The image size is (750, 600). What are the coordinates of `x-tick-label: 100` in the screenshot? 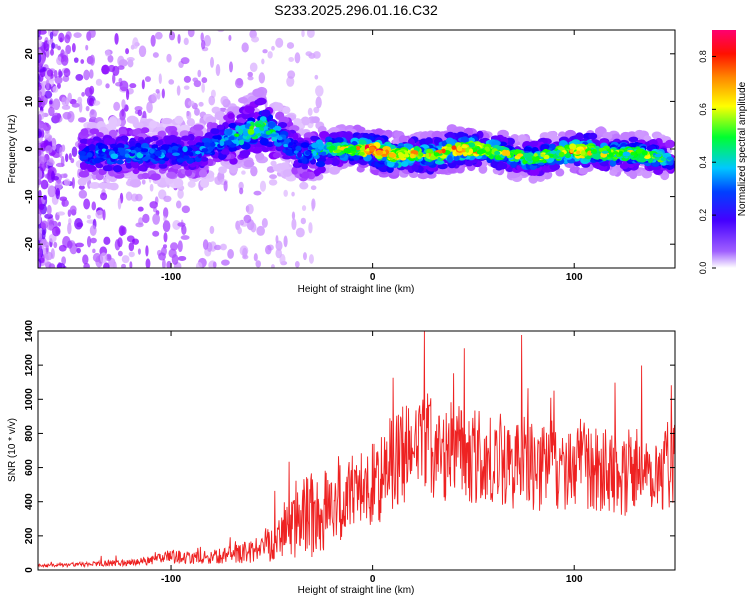 It's located at (574, 579).